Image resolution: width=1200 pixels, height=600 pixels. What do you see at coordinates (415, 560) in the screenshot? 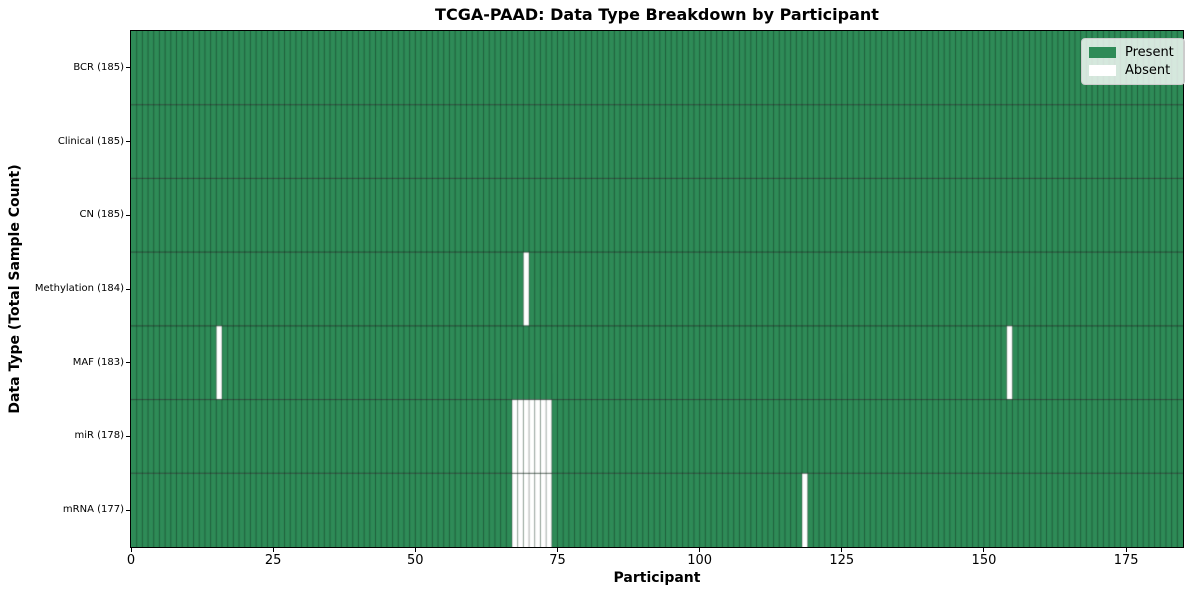
I see `x-tick-label: 50` at bounding box center [415, 560].